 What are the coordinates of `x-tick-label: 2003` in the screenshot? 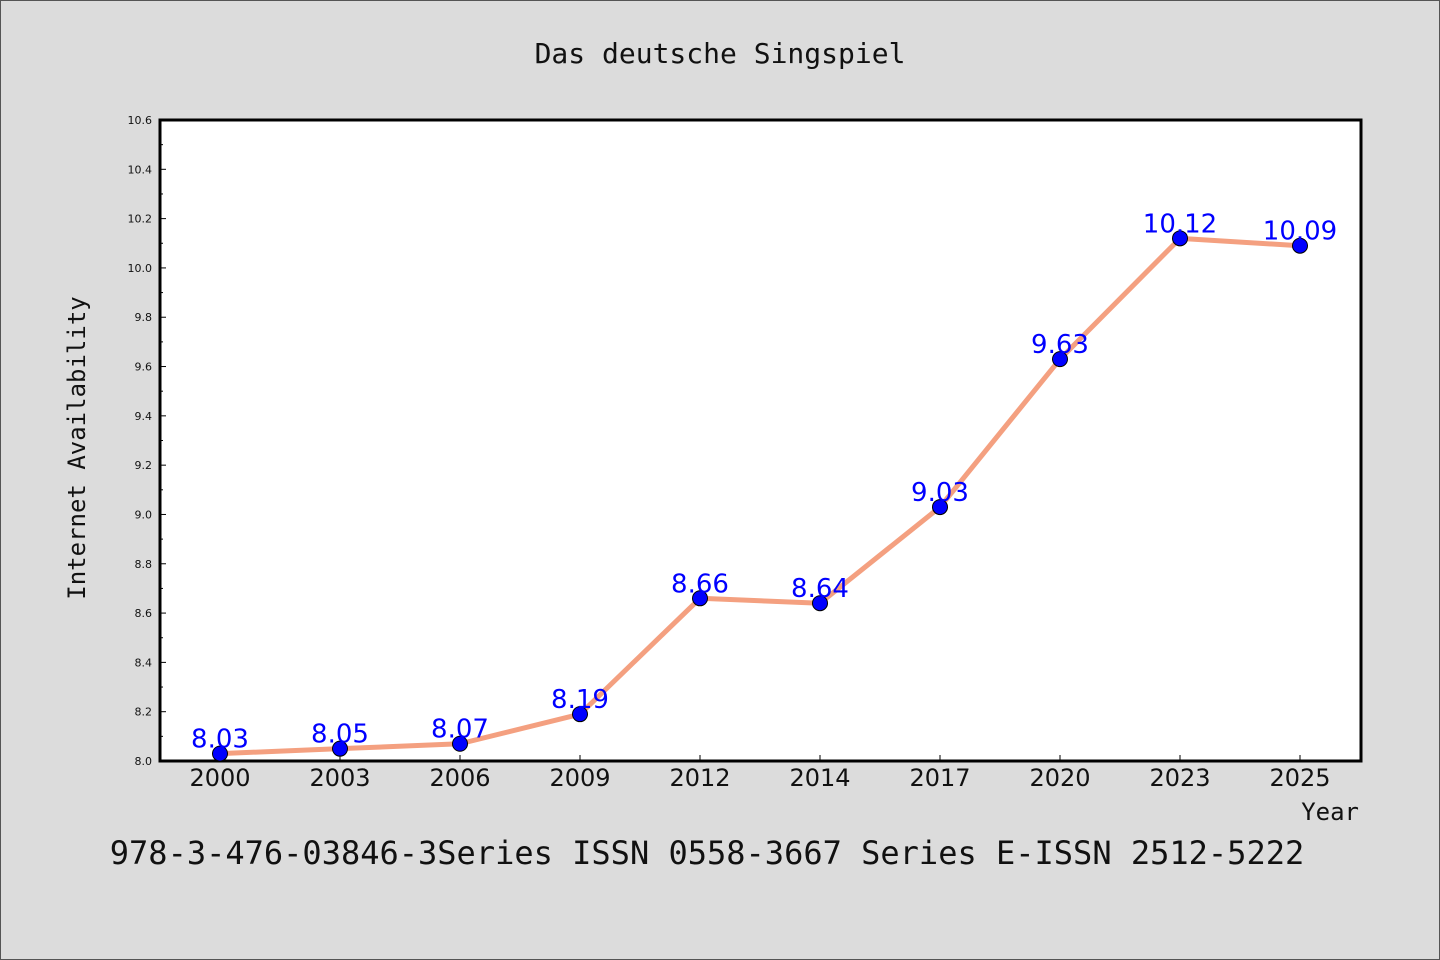 It's located at (339, 778).